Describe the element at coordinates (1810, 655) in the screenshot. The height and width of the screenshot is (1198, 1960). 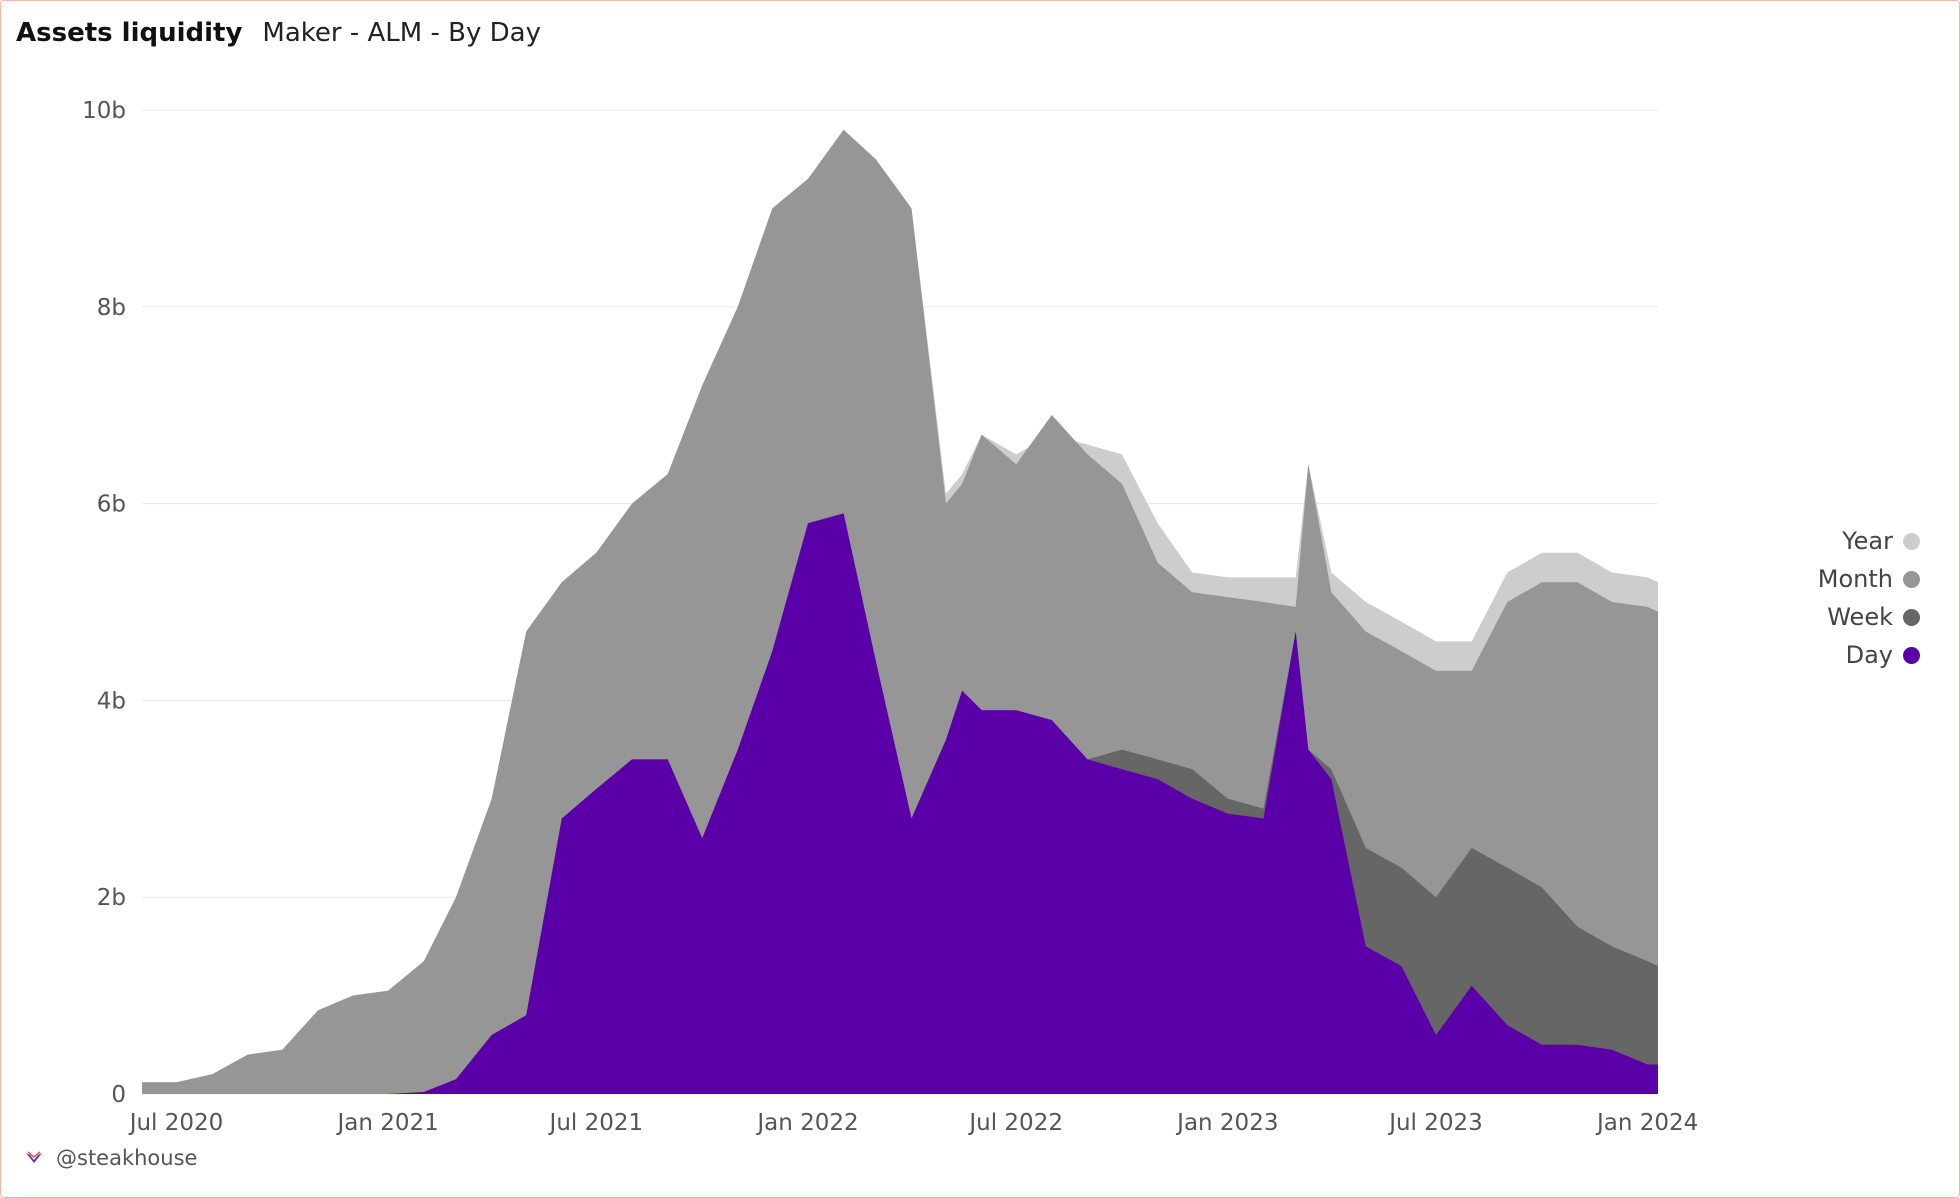
I see `legend-item-day: Day` at that location.